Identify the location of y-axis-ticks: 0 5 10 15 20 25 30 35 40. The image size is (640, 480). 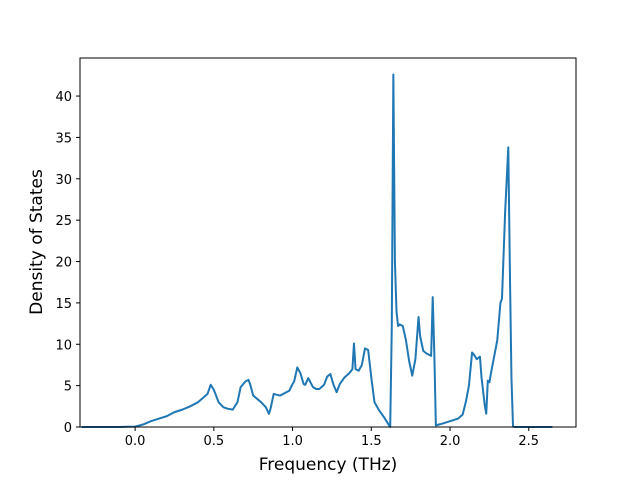
(67, 263).